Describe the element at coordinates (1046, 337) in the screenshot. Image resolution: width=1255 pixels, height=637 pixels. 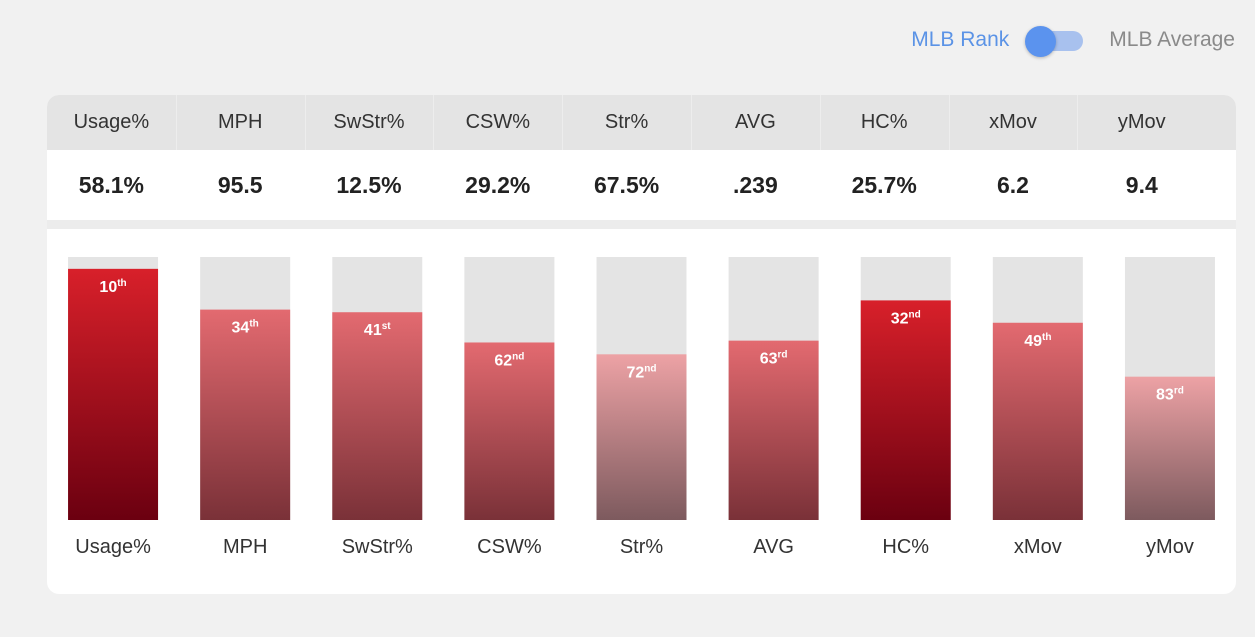
I see `rank-suffix-7: th` at that location.